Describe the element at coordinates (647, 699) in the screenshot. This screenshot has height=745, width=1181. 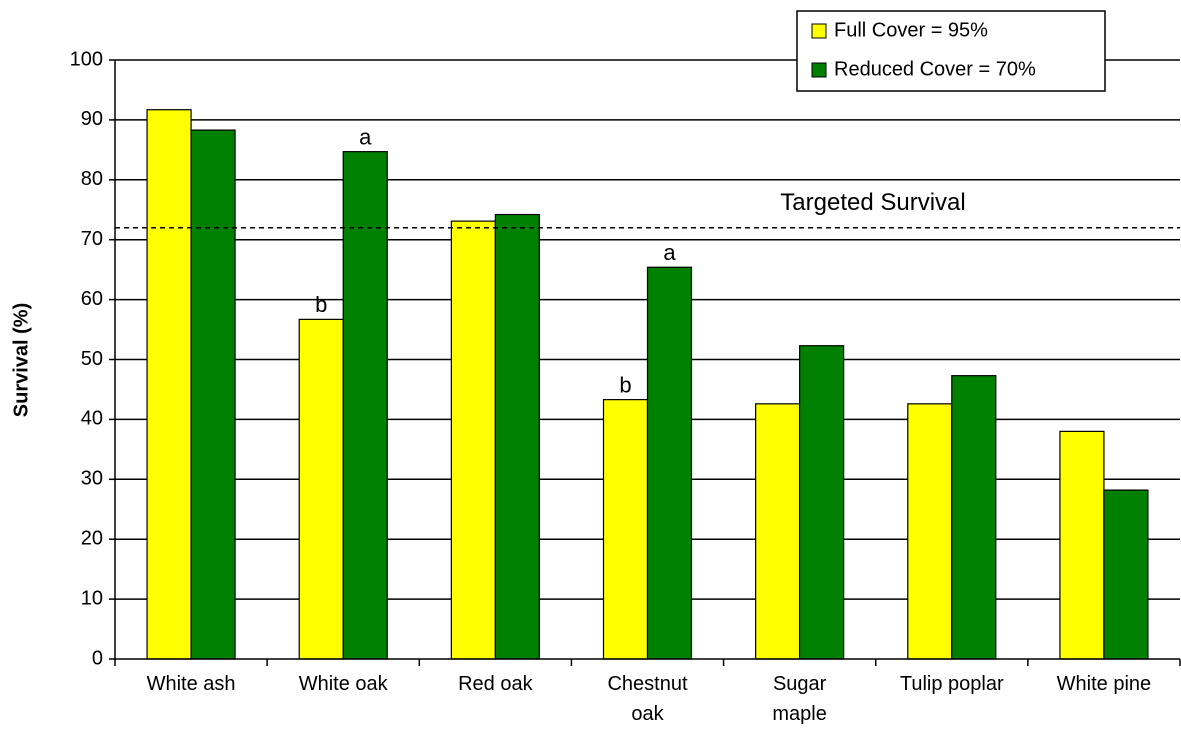
I see `x-tick-label: Chestnut oak` at that location.